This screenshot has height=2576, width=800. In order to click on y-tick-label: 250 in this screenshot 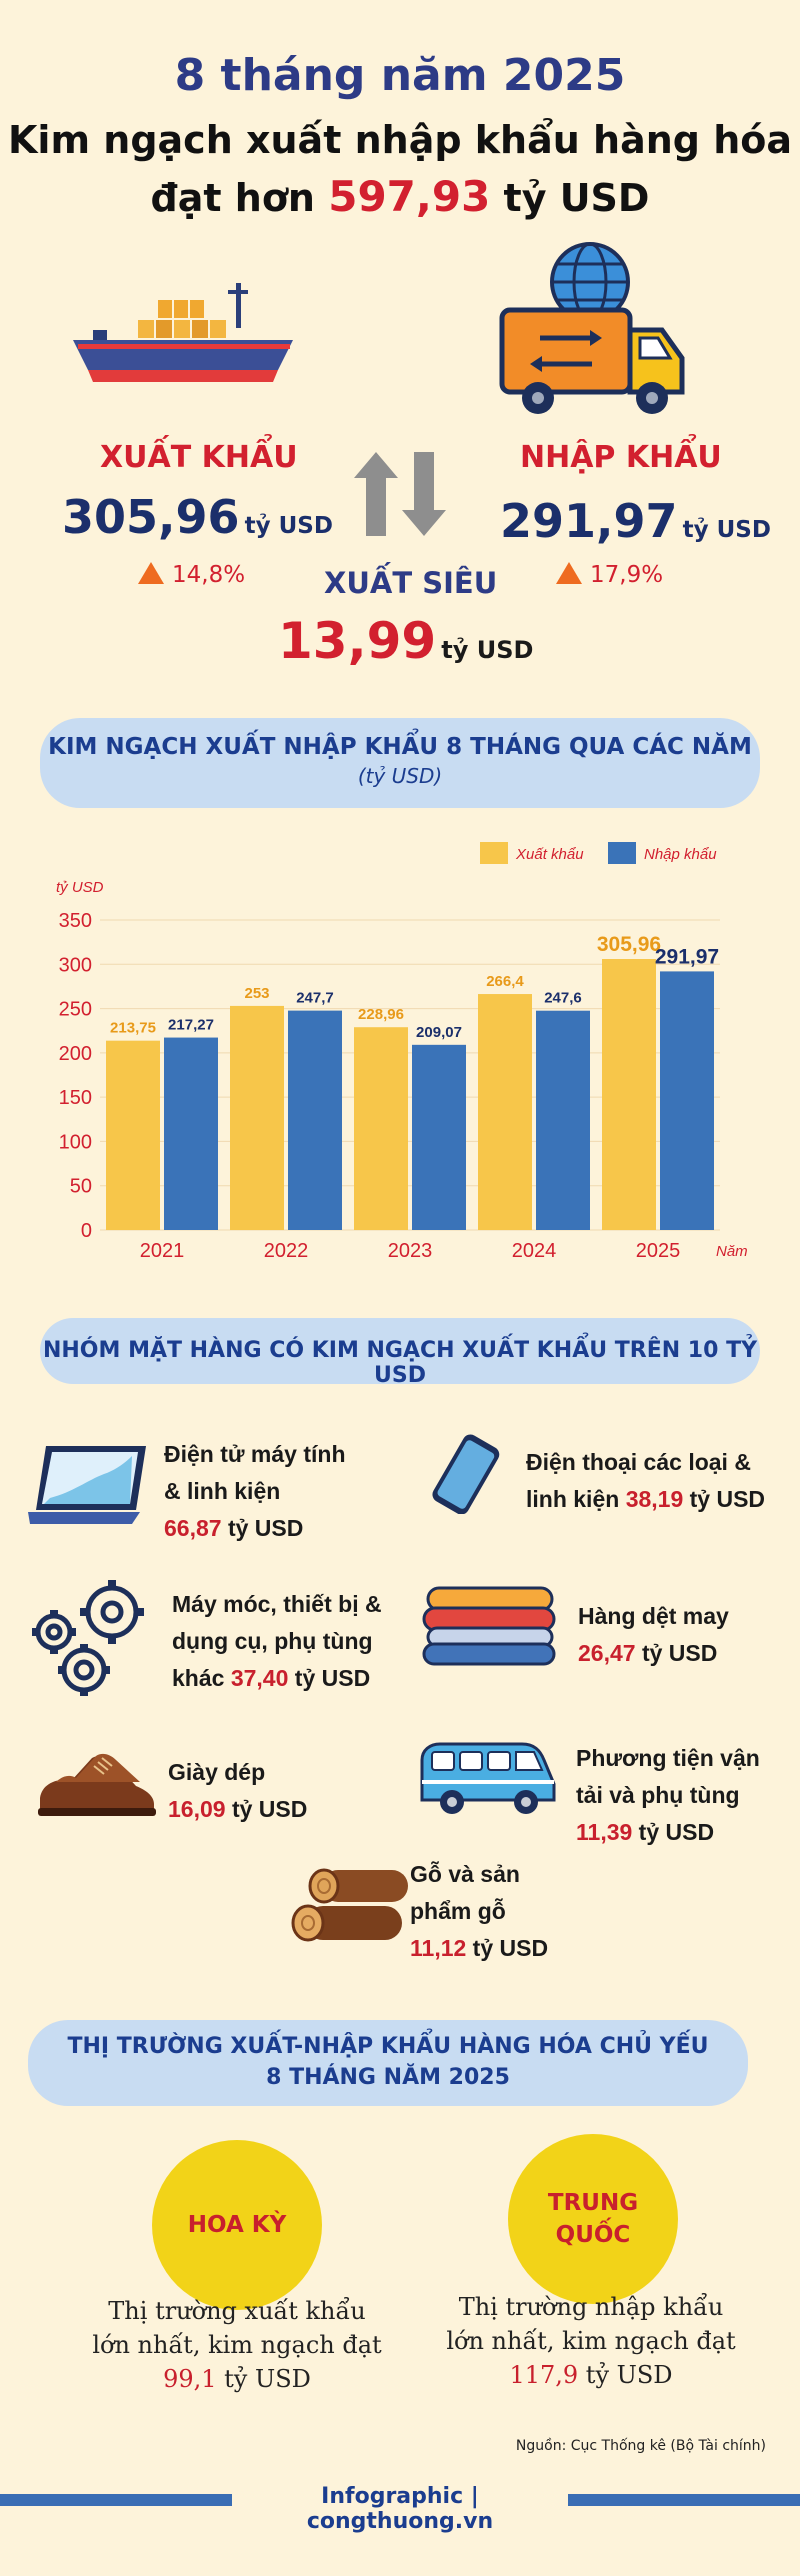, I will do `click(75, 1010)`.